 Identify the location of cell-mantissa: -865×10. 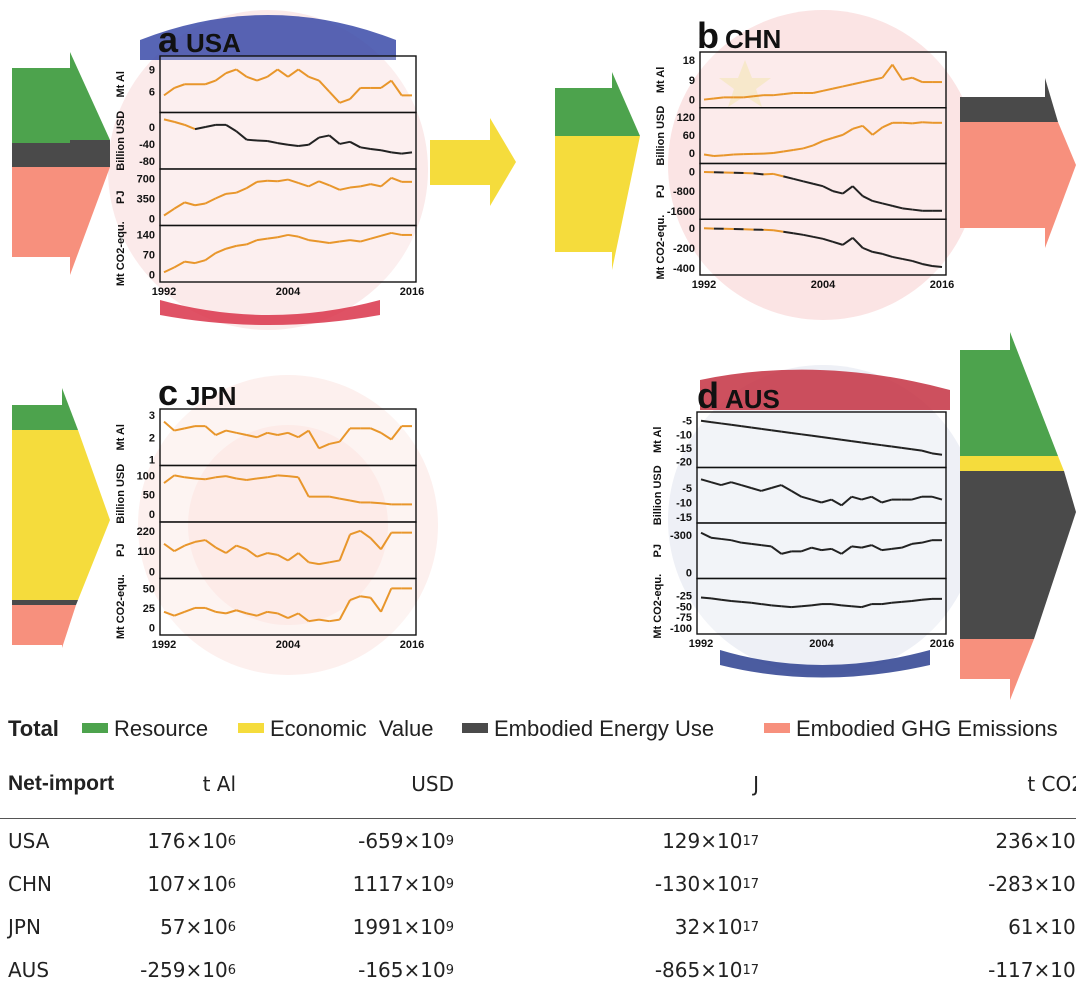
(698, 969).